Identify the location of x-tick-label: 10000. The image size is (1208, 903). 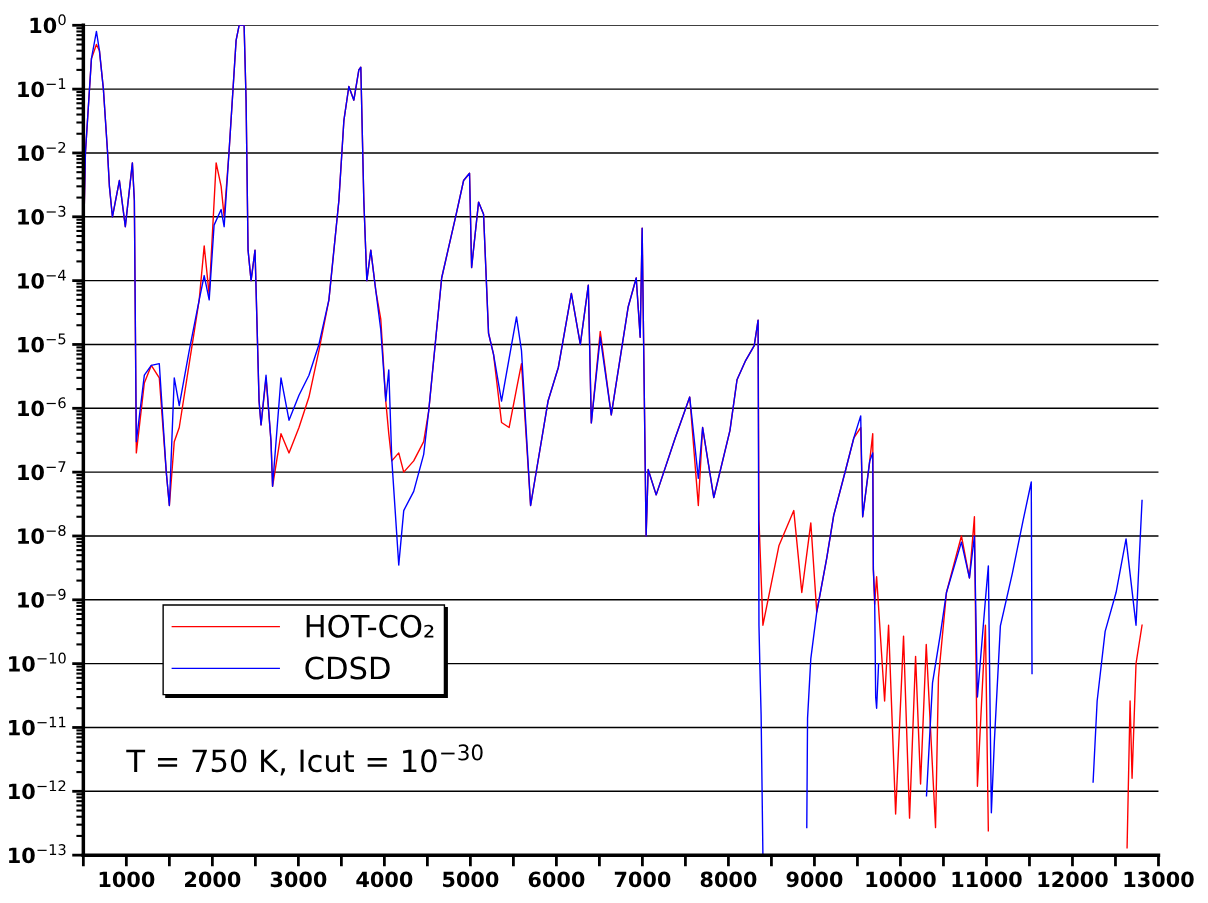
(901, 879).